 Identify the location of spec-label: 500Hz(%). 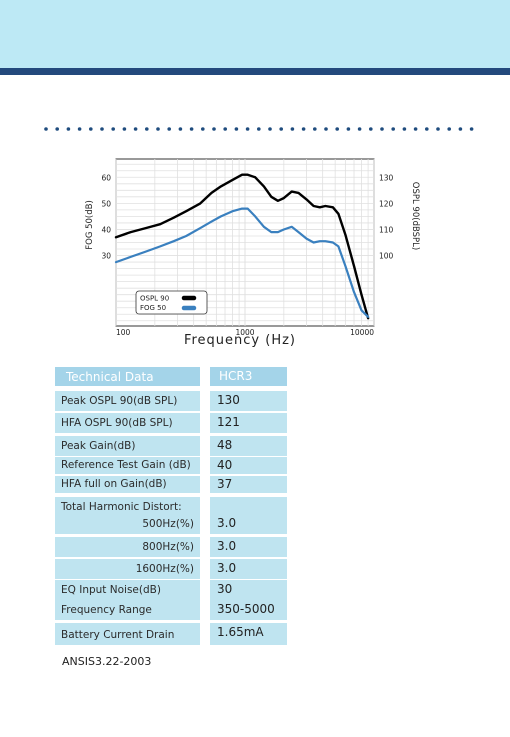
(127, 524).